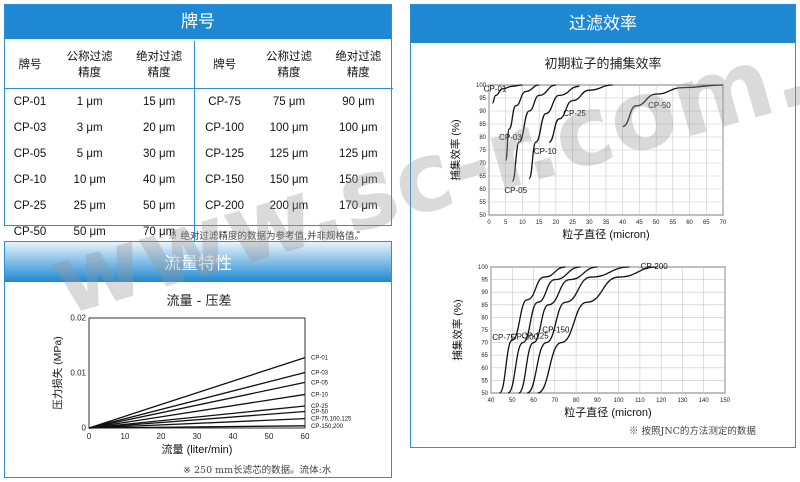  I want to click on x-tick-label: 80, so click(576, 401).